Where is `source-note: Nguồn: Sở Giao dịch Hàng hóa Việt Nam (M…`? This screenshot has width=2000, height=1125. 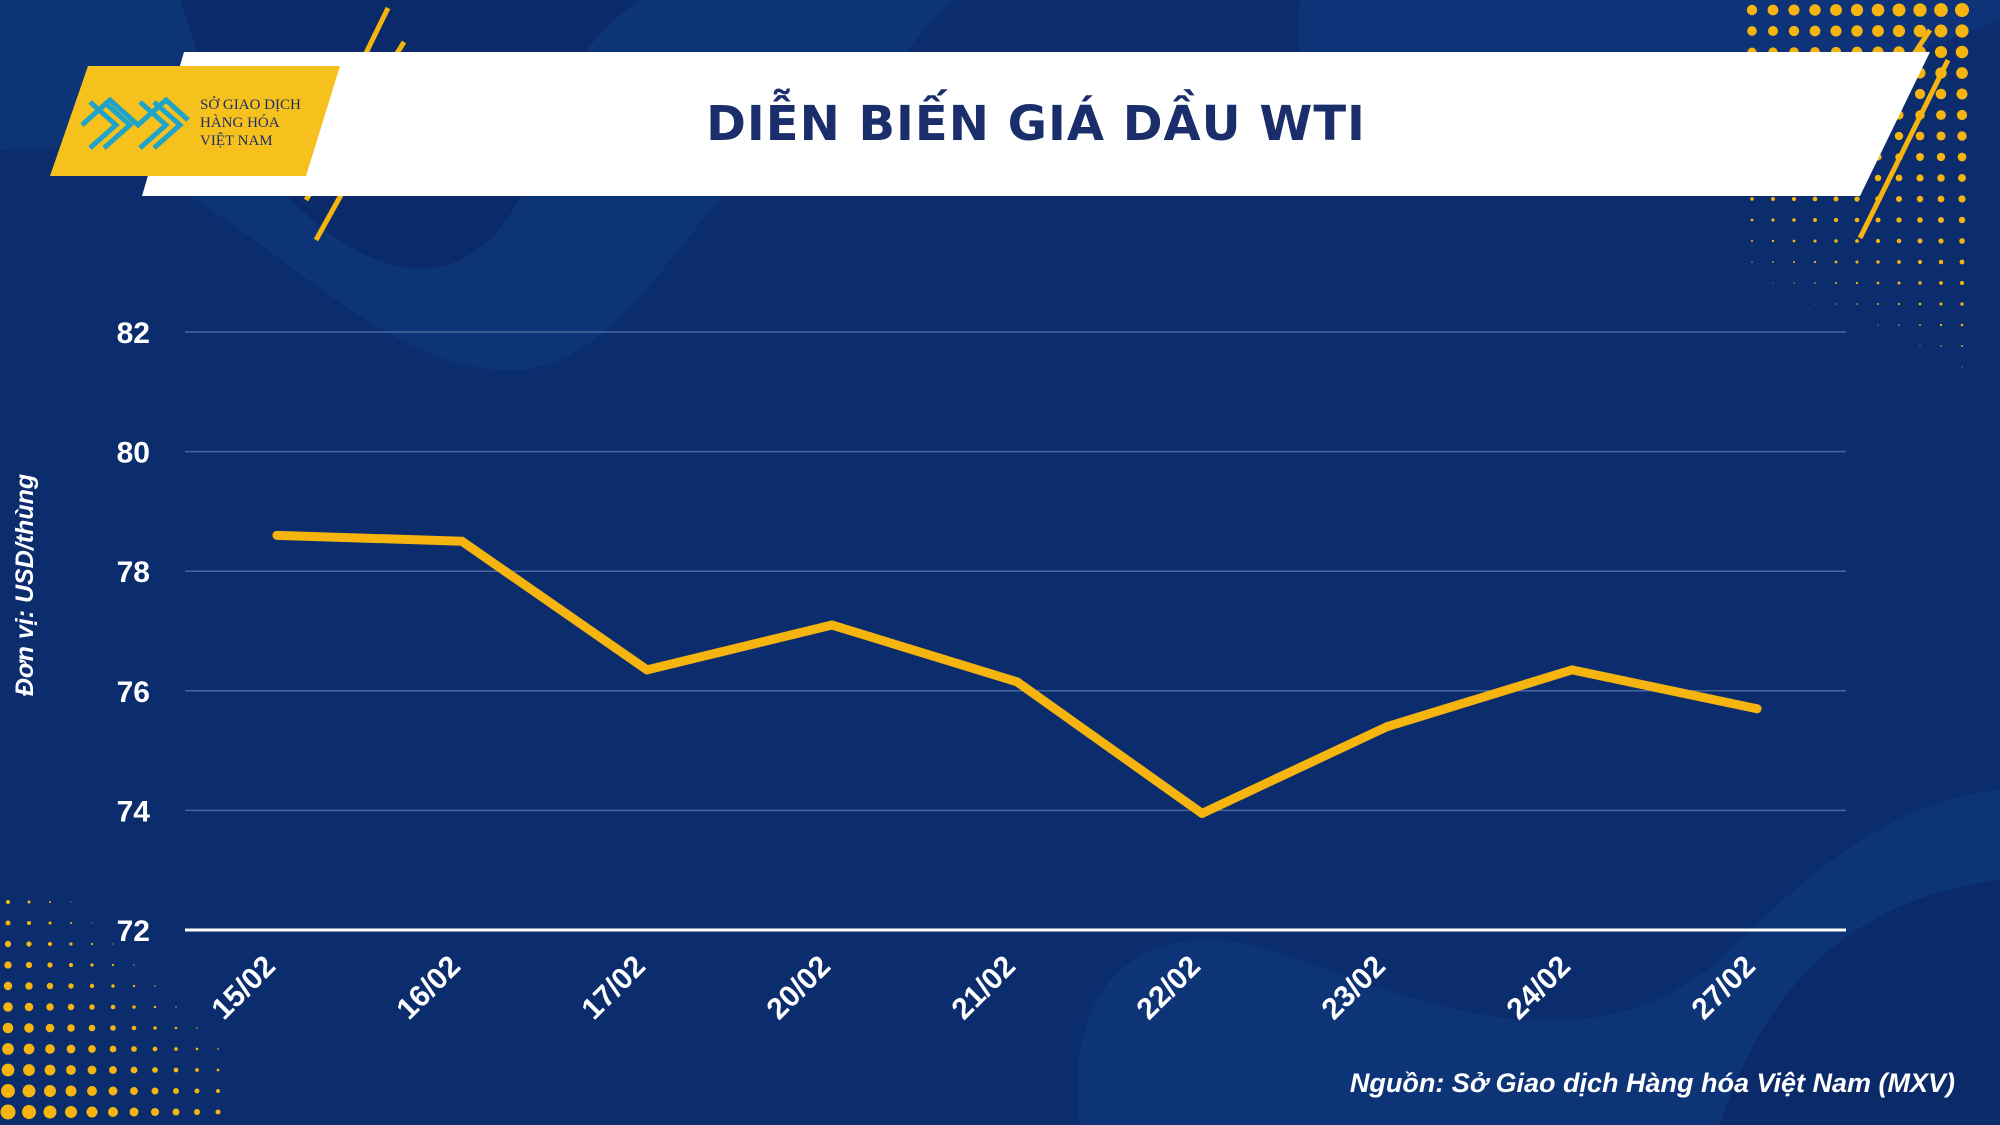
source-note: Nguồn: Sở Giao dịch Hàng hóa Việt Nam (M… is located at coordinates (1652, 1083).